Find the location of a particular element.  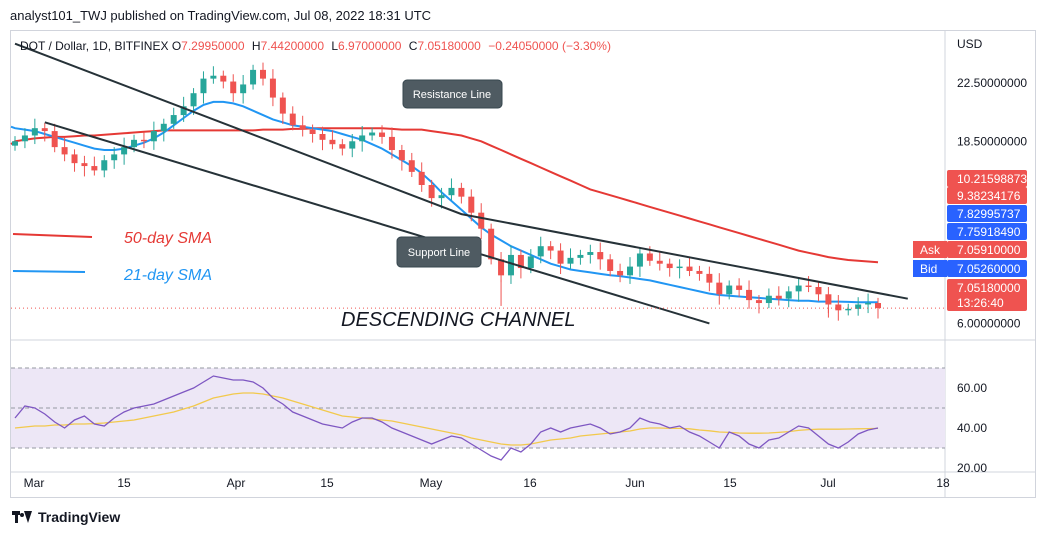

symbol-label: DOT / Dollar, 1D, BITFINEX is located at coordinates (94, 46).